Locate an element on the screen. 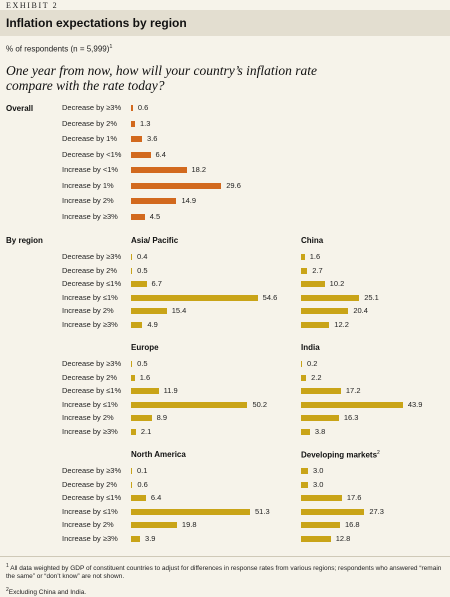 Image resolution: width=450 pixels, height=597 pixels. europe-value-label: 0.5 is located at coordinates (142, 363).